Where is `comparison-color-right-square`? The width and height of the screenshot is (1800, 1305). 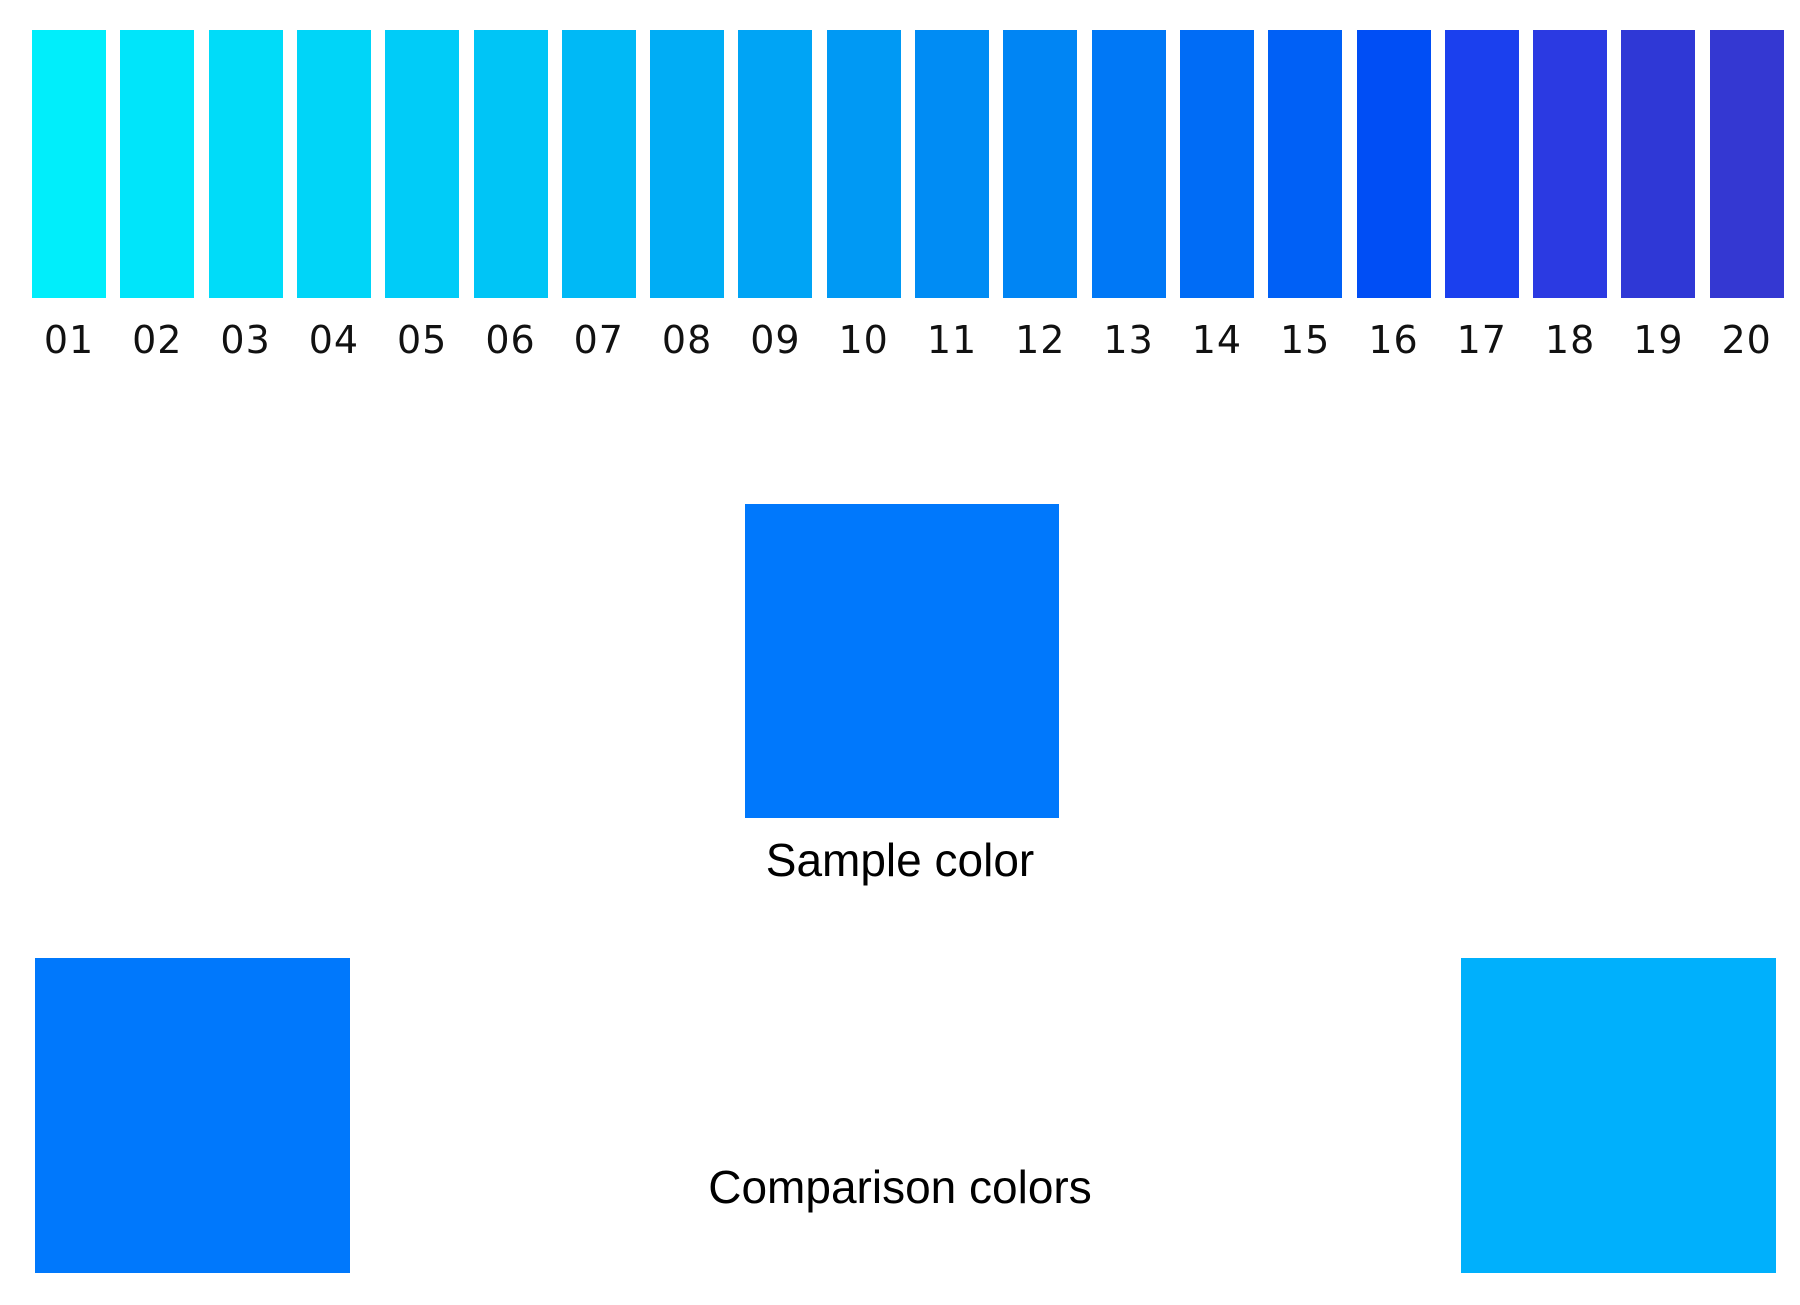 comparison-color-right-square is located at coordinates (1618, 1115).